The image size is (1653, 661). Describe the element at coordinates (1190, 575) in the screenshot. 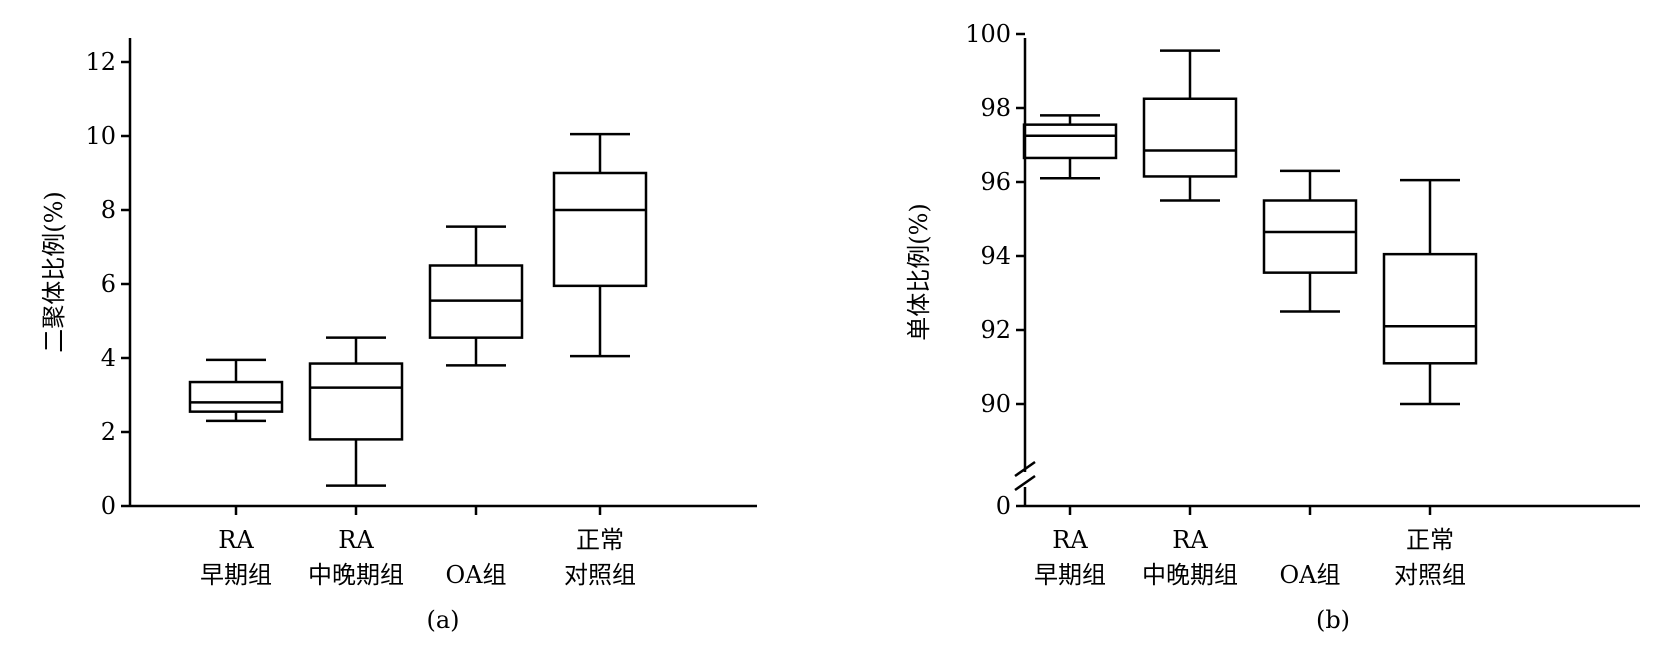

I see `panel-b-category-label: 中晚期组` at that location.